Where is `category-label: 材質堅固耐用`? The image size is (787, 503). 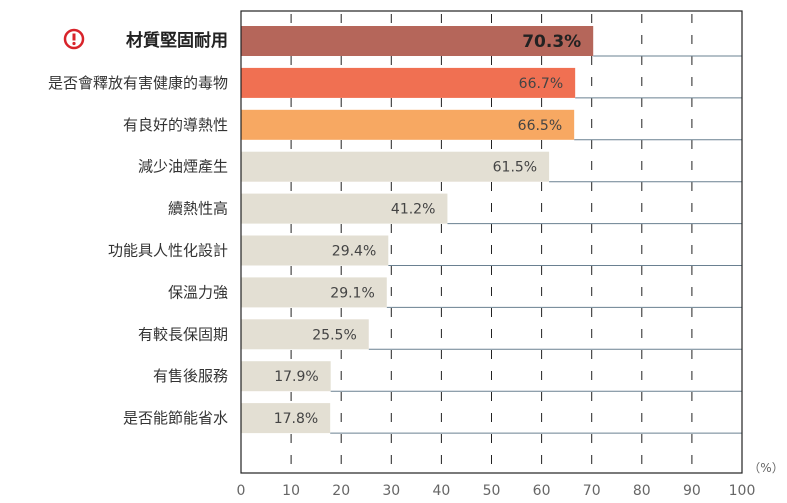
category-label: 材質堅固耐用 is located at coordinates (177, 40).